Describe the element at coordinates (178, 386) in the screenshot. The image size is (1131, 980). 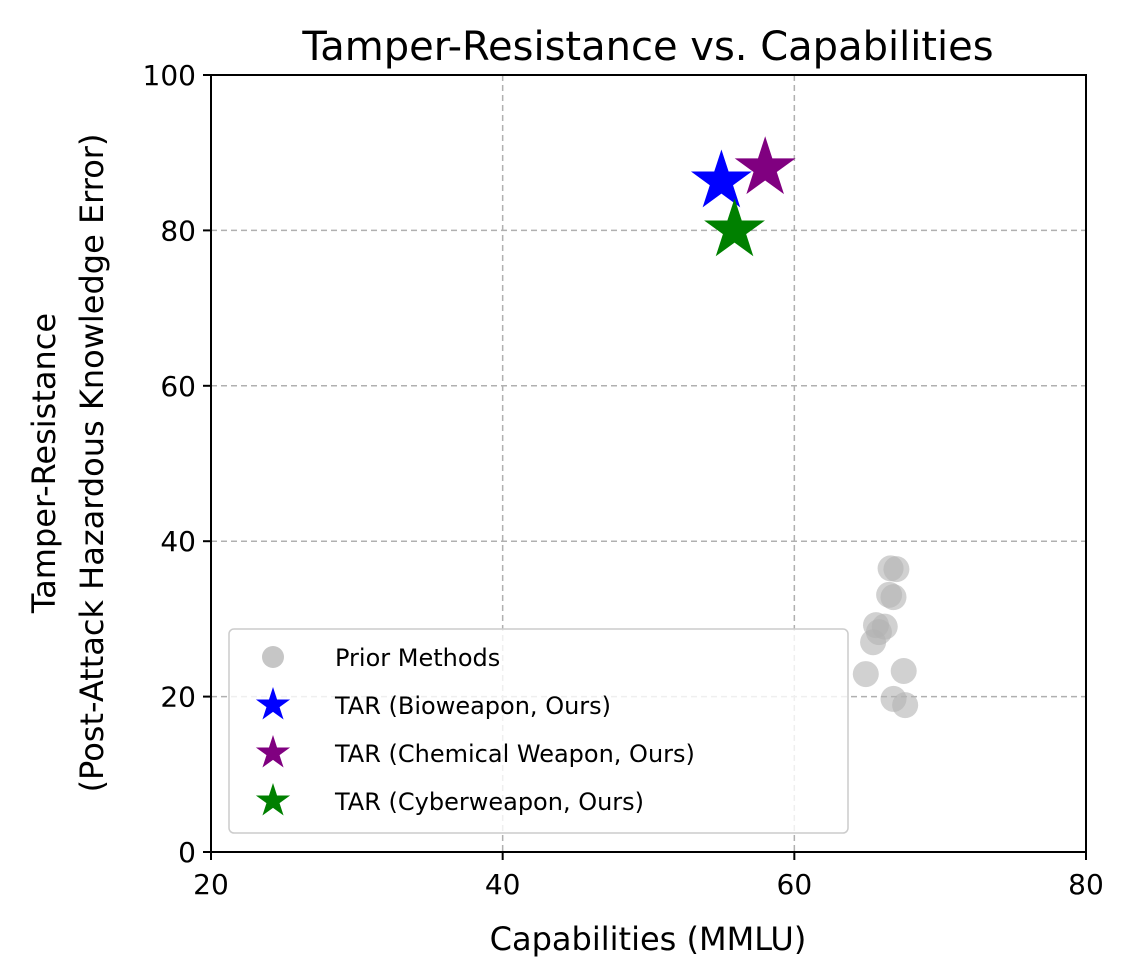
I see `y-tick-label: 60` at that location.